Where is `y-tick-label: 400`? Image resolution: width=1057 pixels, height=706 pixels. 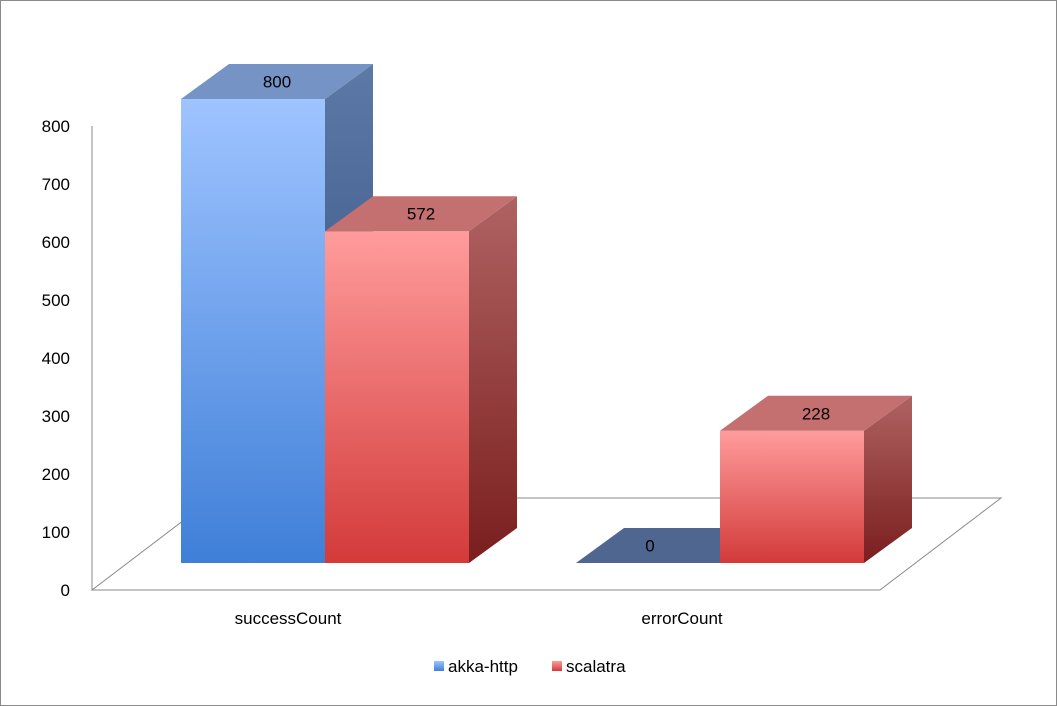
y-tick-label: 400 is located at coordinates (56, 358).